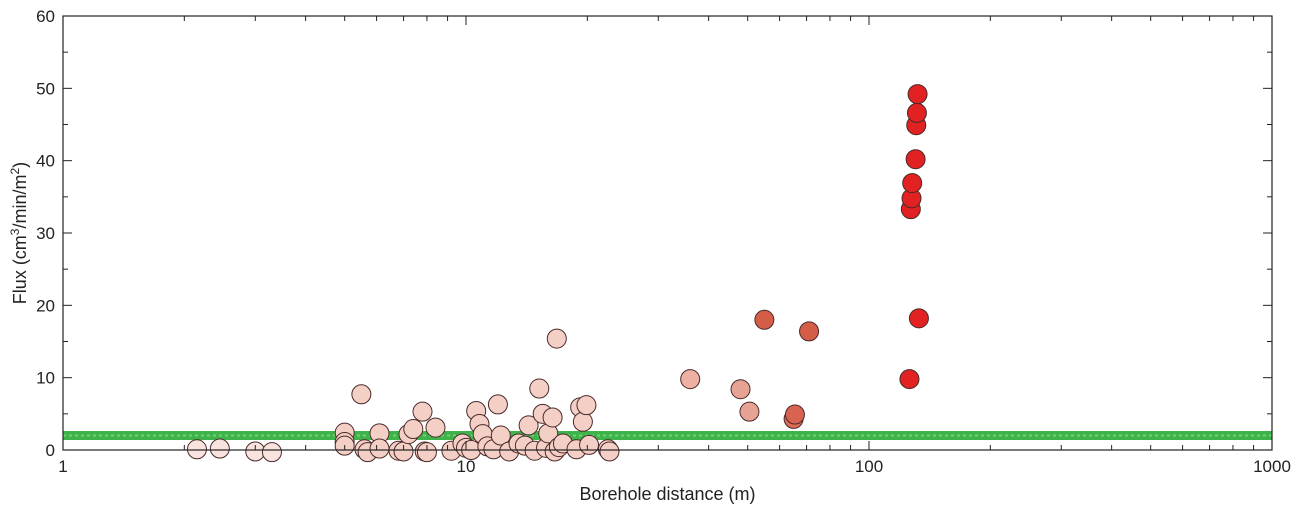  I want to click on x-tick-label: 1, so click(62, 466).